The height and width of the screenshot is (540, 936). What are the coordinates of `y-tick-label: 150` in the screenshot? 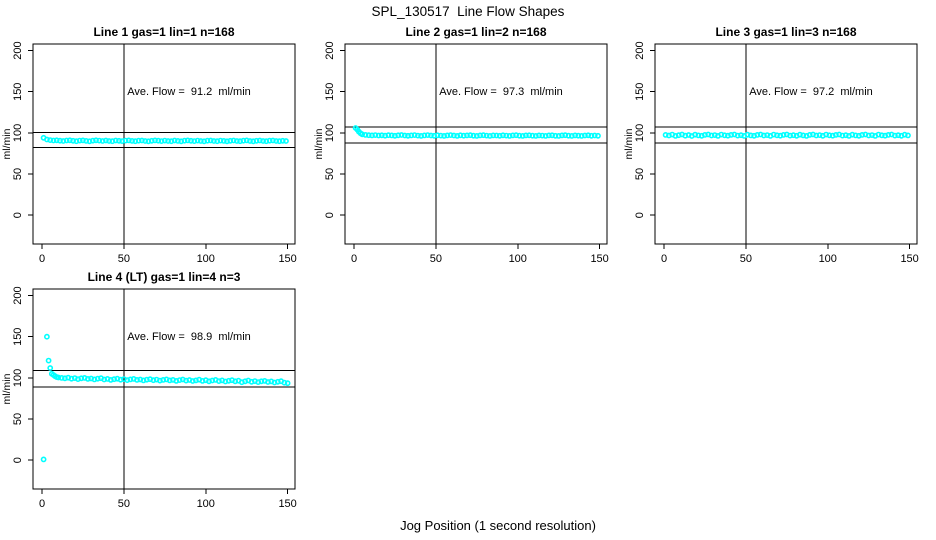 It's located at (640, 92).